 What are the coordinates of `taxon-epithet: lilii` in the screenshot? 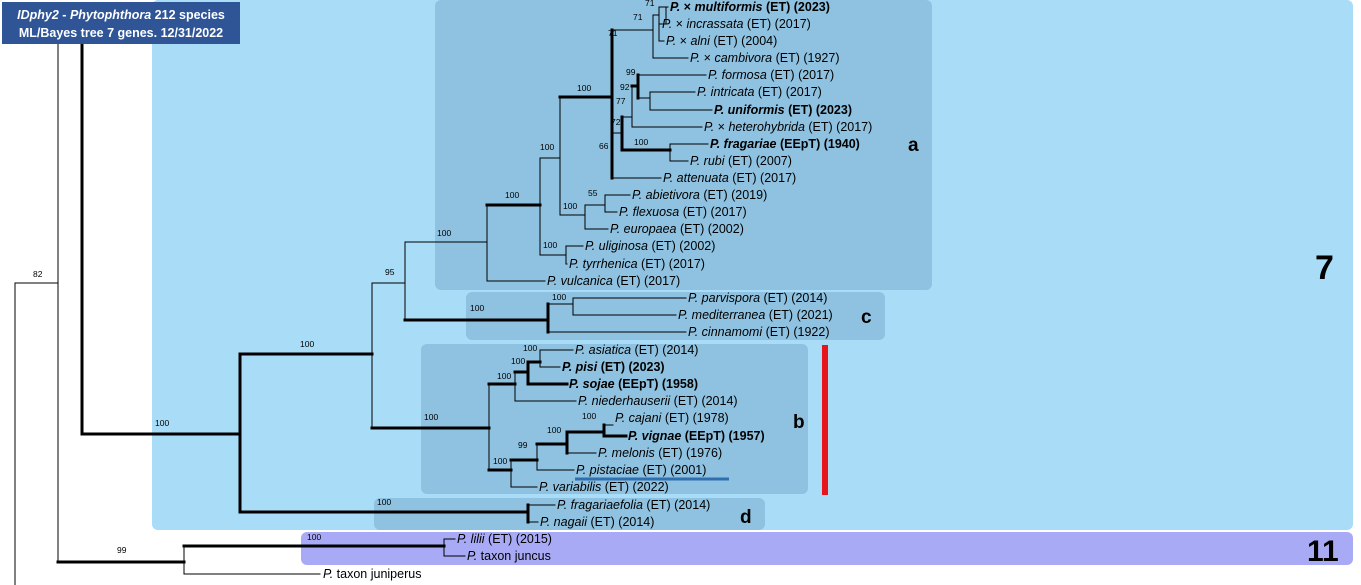 It's located at (478, 539).